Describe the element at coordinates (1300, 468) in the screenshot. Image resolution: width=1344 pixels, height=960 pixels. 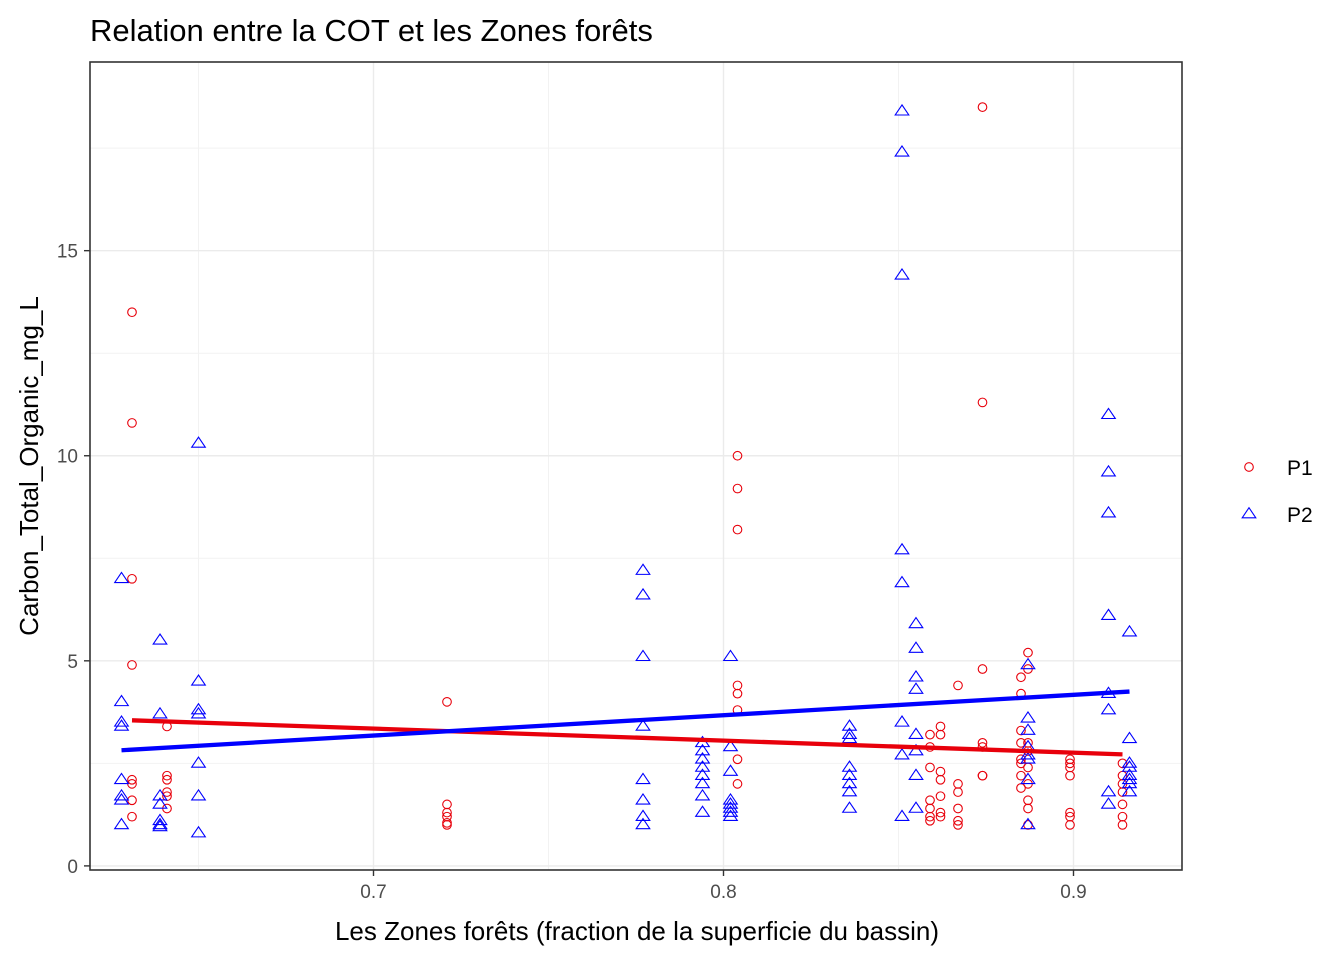
I see `legend-label-p1: P1` at that location.